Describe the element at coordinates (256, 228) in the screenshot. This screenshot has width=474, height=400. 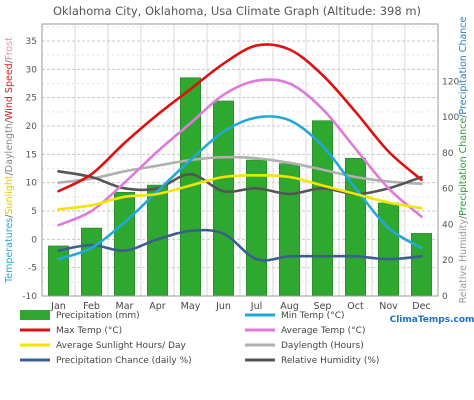
I see `precipitation-bar-jul` at that location.